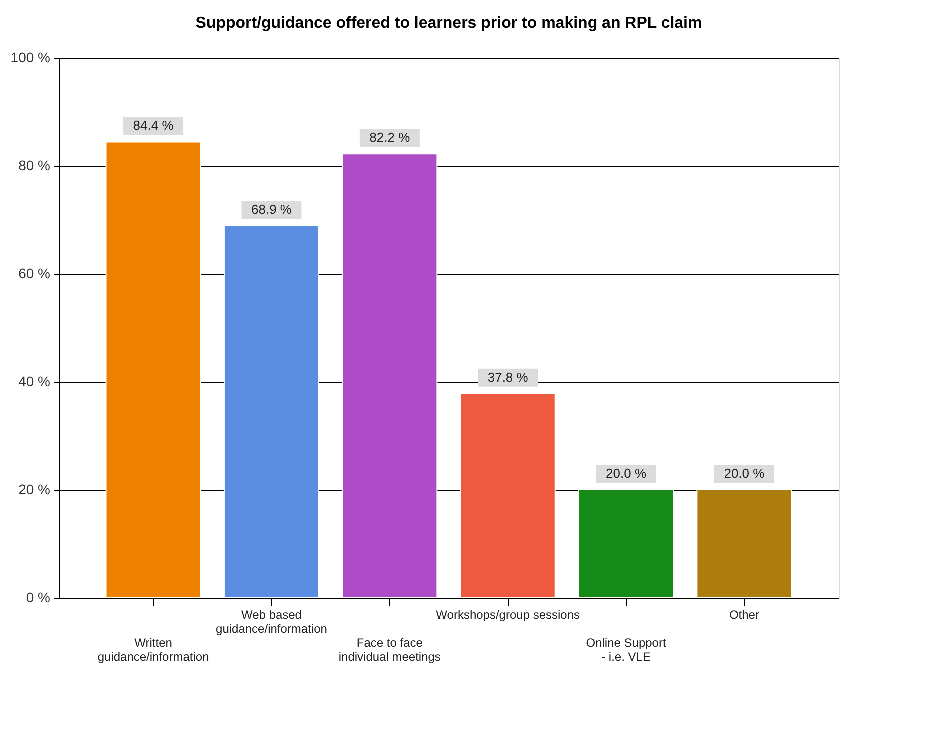  I want to click on data-label: 37.8 %, so click(508, 377).